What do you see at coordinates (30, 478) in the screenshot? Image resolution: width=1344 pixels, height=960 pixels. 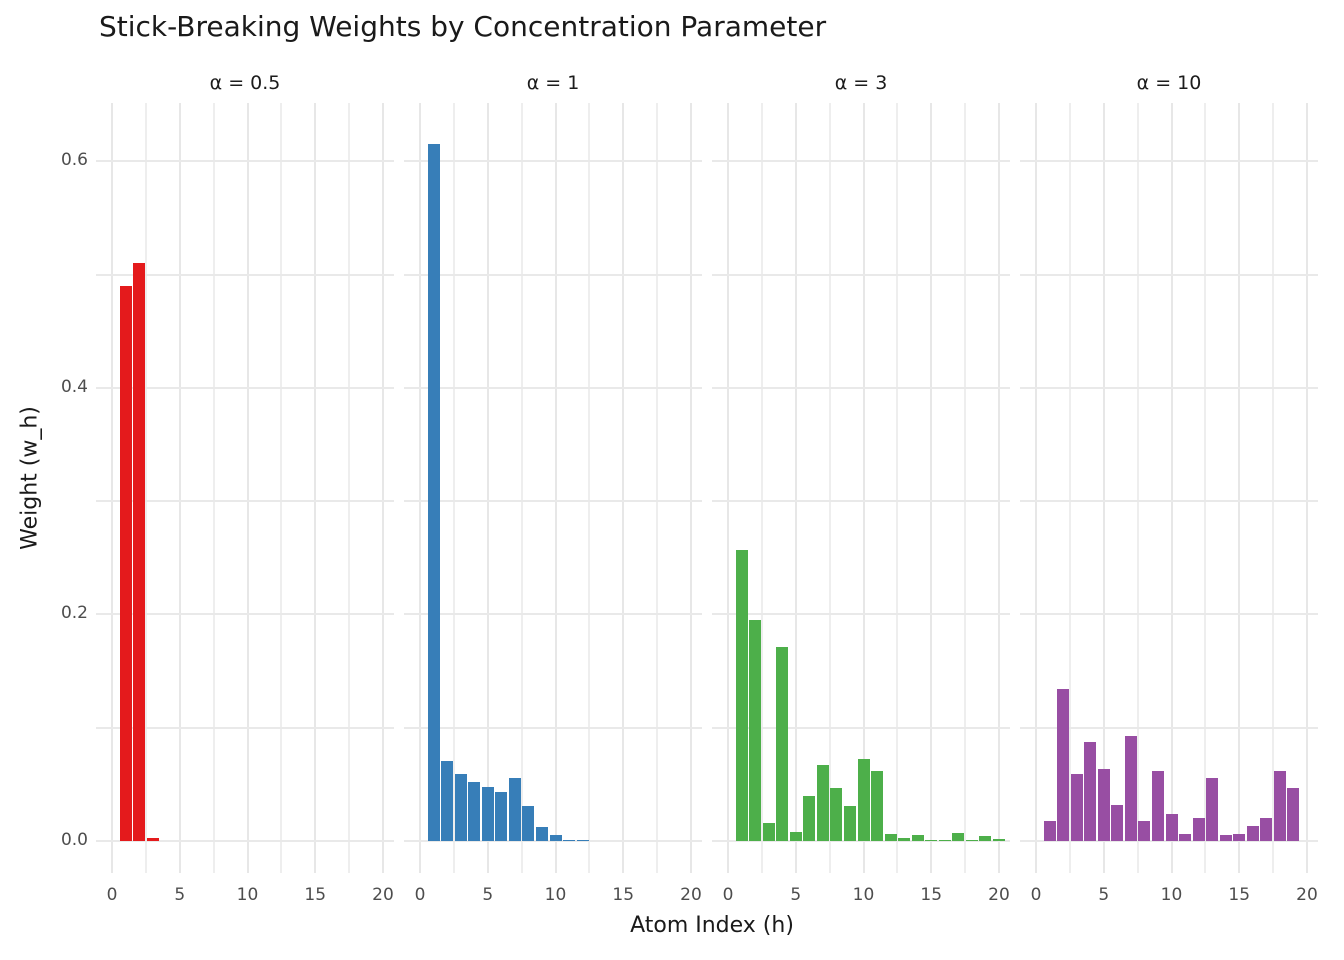 I see `y-axis-title: Weight (w_h)` at bounding box center [30, 478].